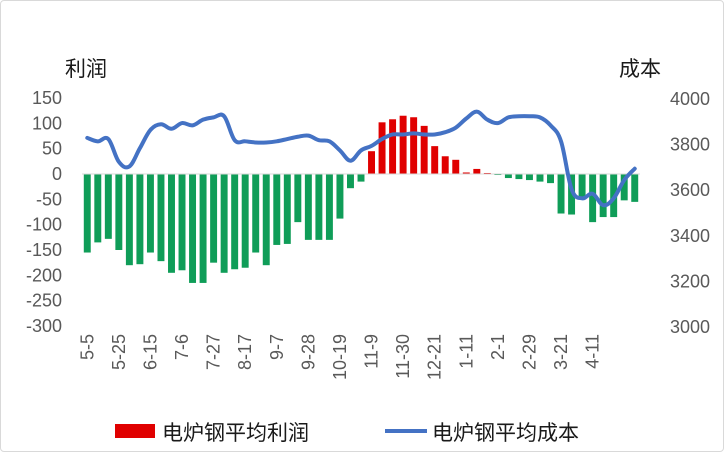 This screenshot has width=724, height=452. I want to click on x-tick-label: 11-9, so click(372, 351).